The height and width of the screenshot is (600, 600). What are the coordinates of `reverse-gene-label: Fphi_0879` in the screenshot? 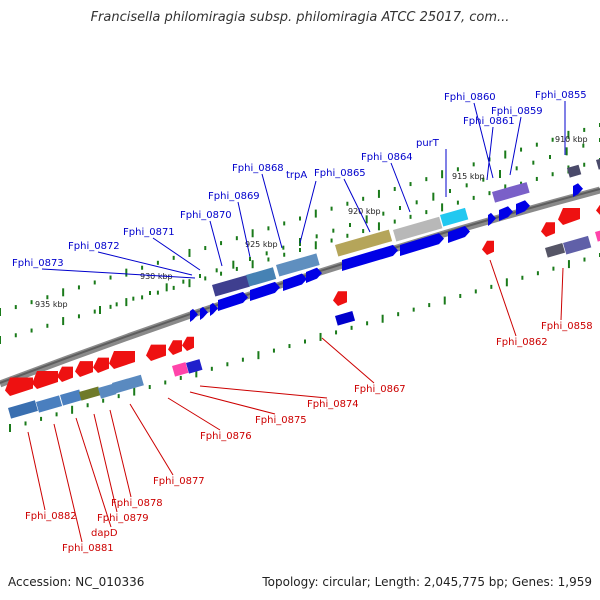 It's located at (123, 518).